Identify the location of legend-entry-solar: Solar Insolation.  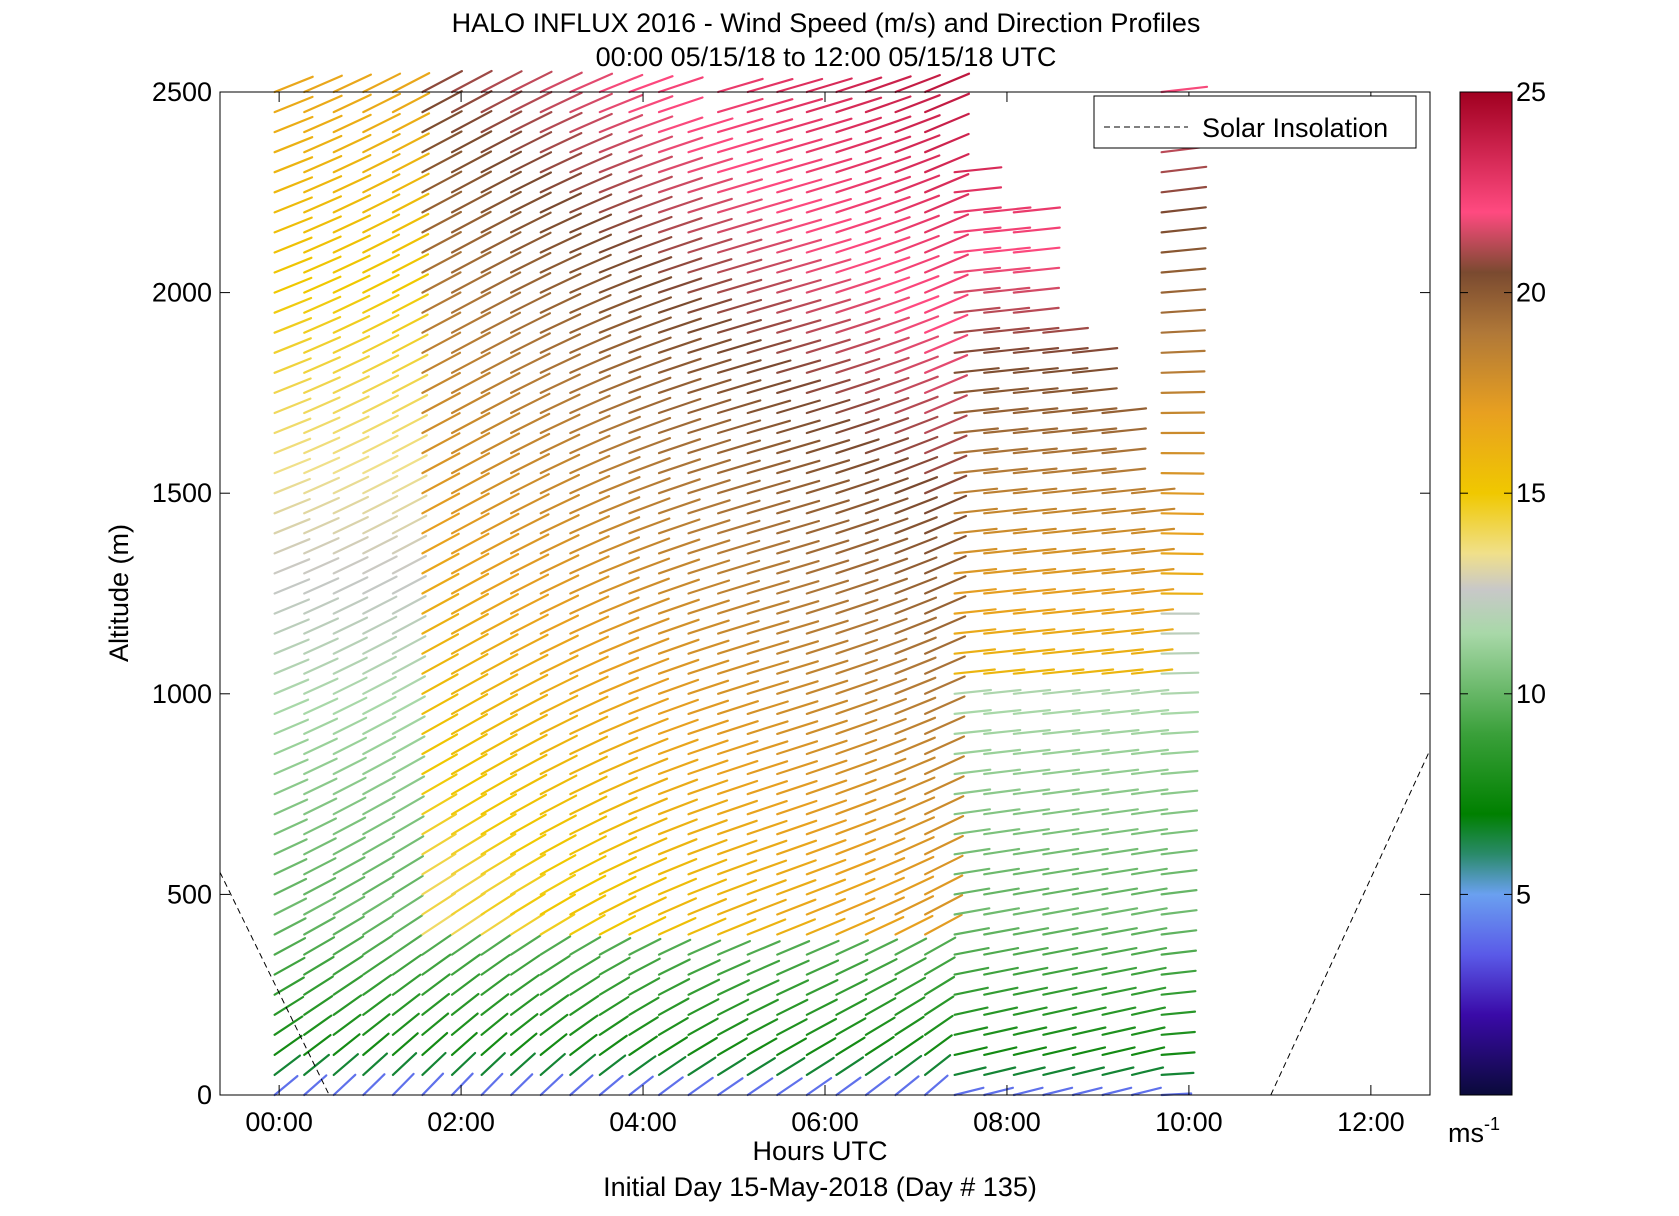
(1295, 128).